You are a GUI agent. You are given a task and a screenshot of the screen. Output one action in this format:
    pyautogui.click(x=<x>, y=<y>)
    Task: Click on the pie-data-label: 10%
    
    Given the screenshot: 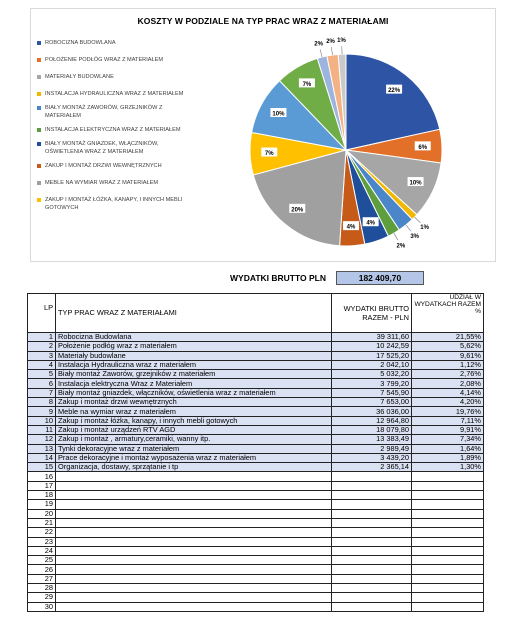 What is the action you would take?
    pyautogui.click(x=416, y=184)
    